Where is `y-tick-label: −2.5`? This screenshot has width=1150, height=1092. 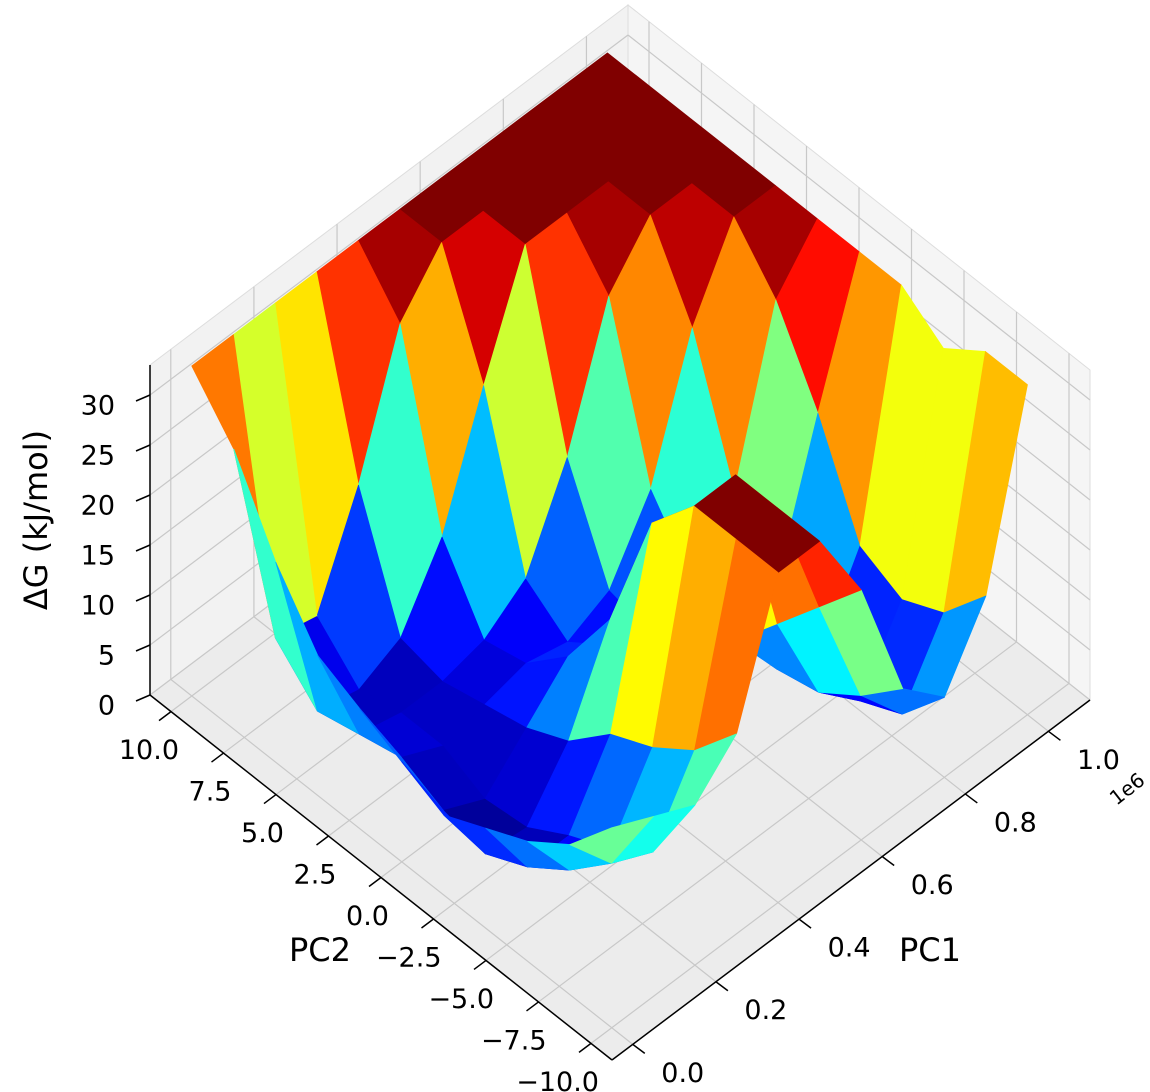
y-tick-label: −2.5 is located at coordinates (409, 957).